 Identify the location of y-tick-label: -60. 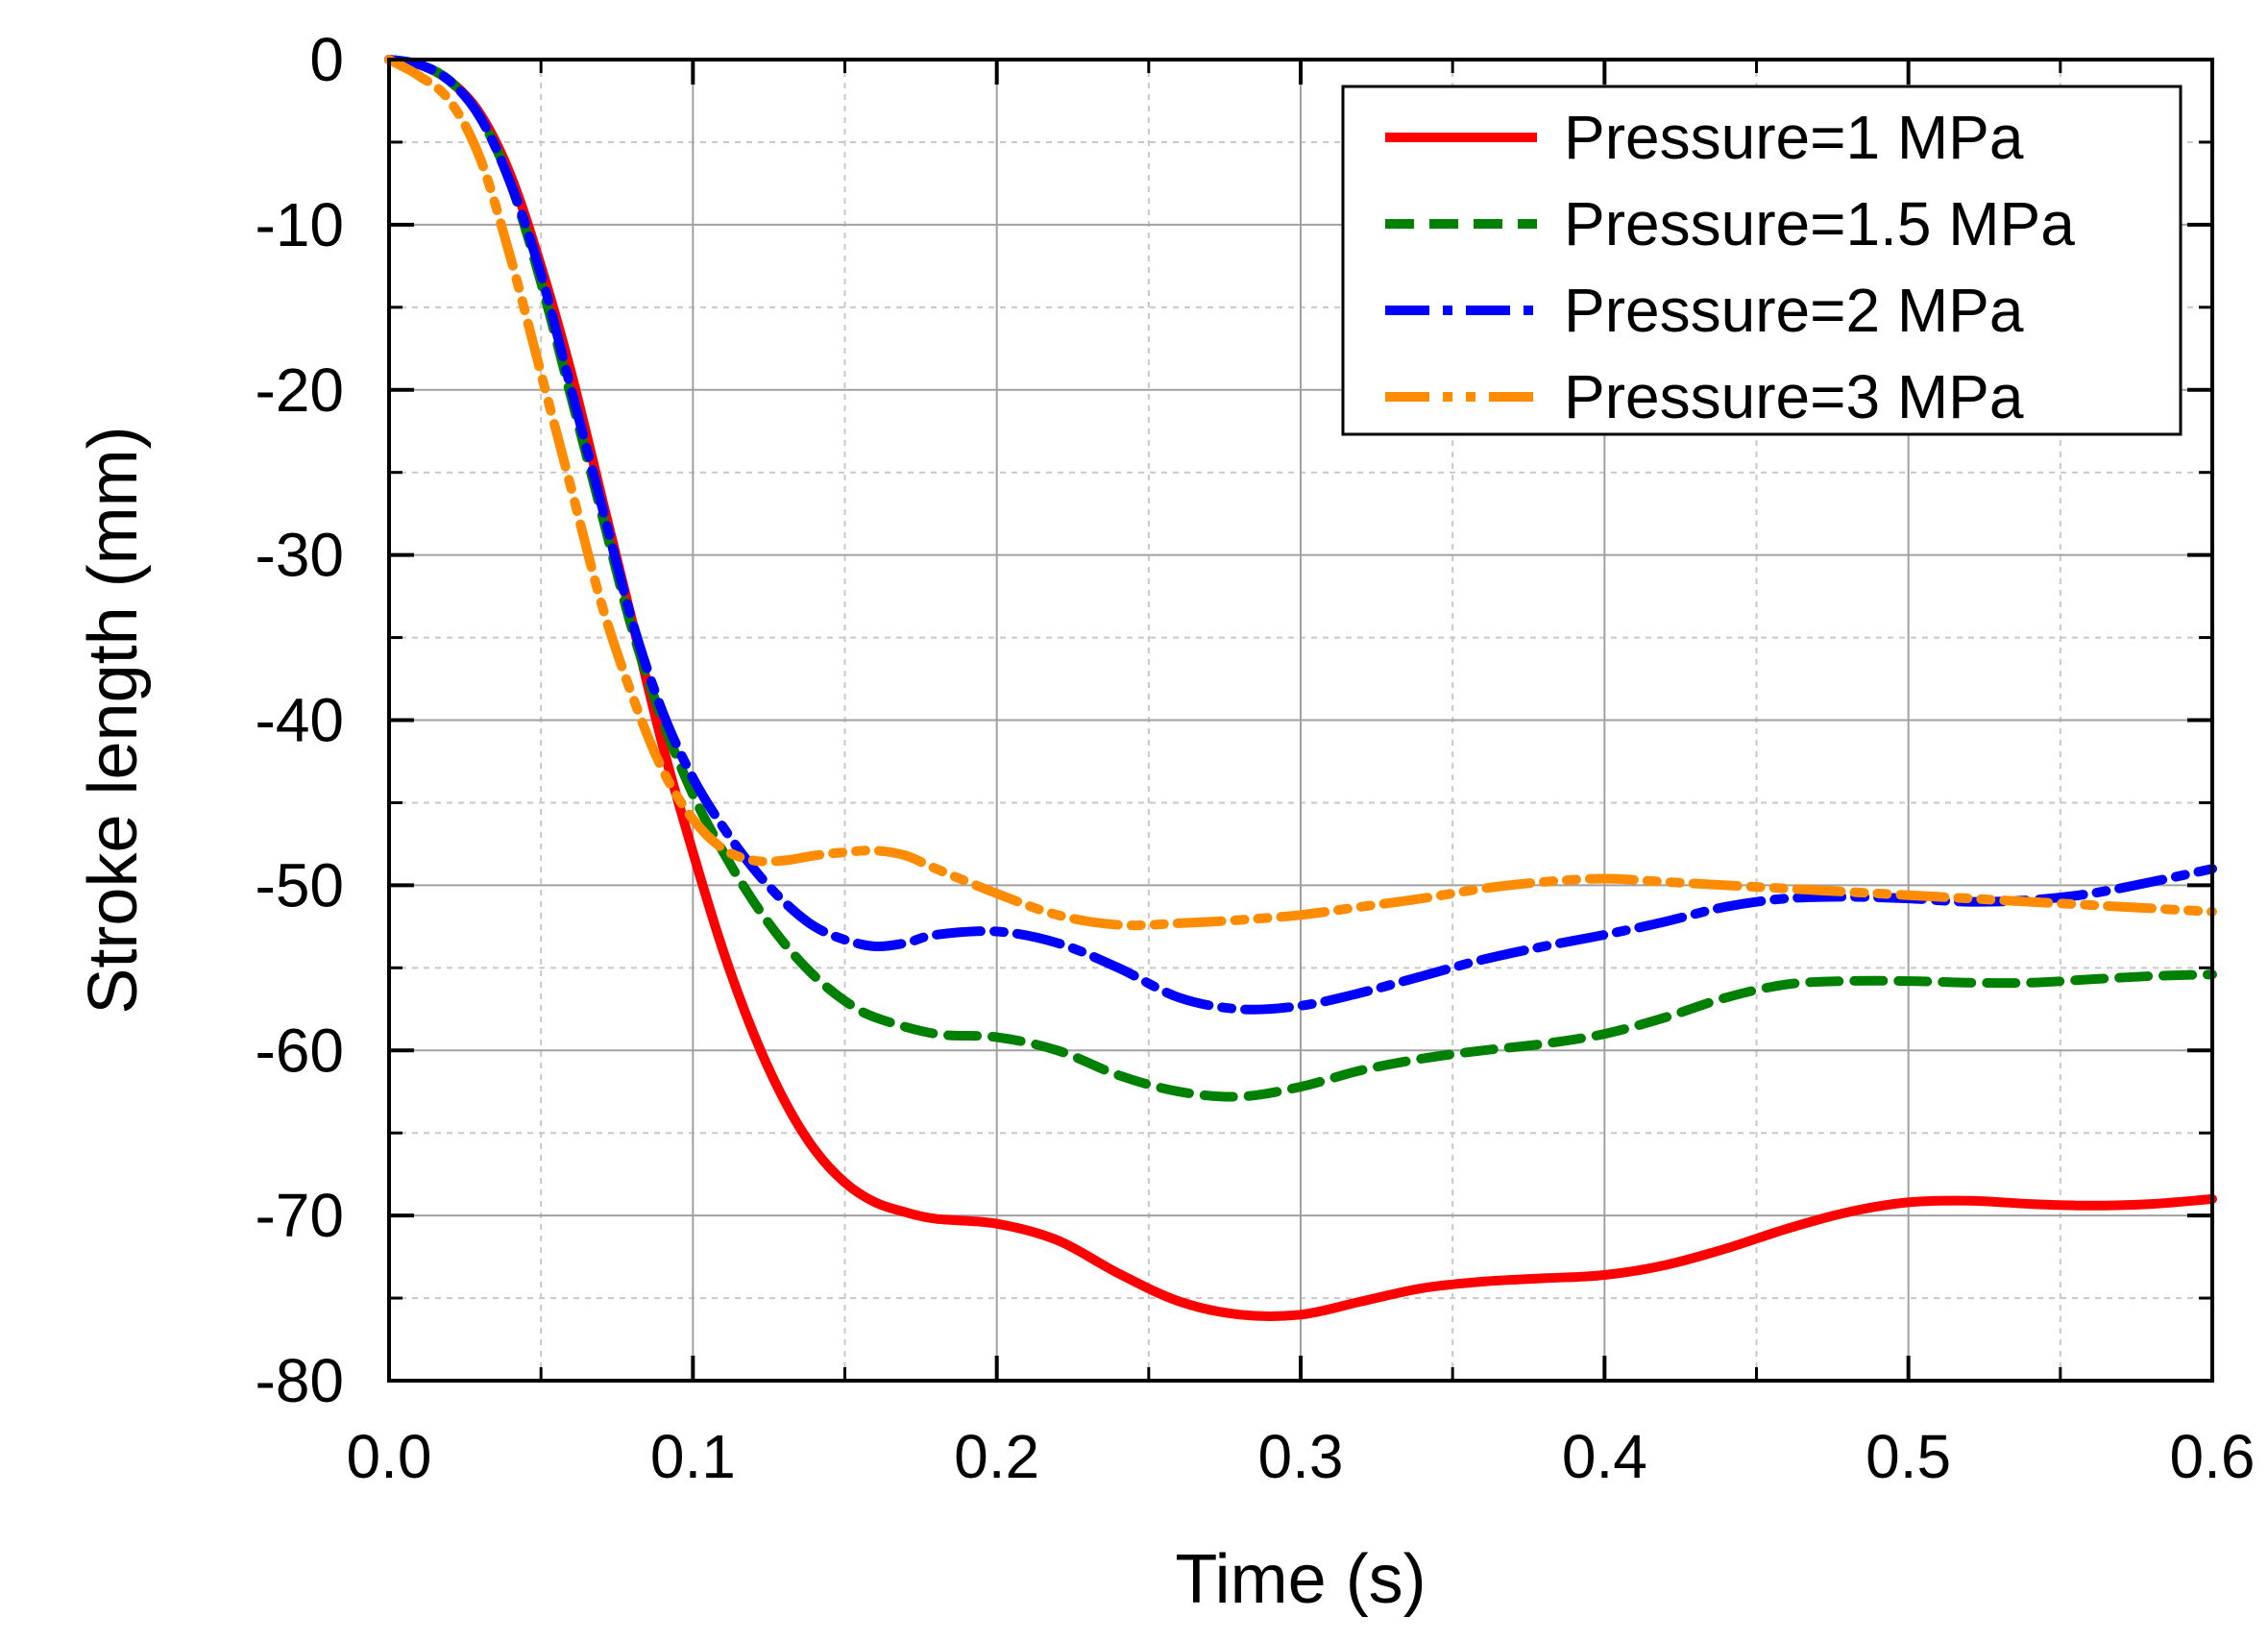
(300, 1050).